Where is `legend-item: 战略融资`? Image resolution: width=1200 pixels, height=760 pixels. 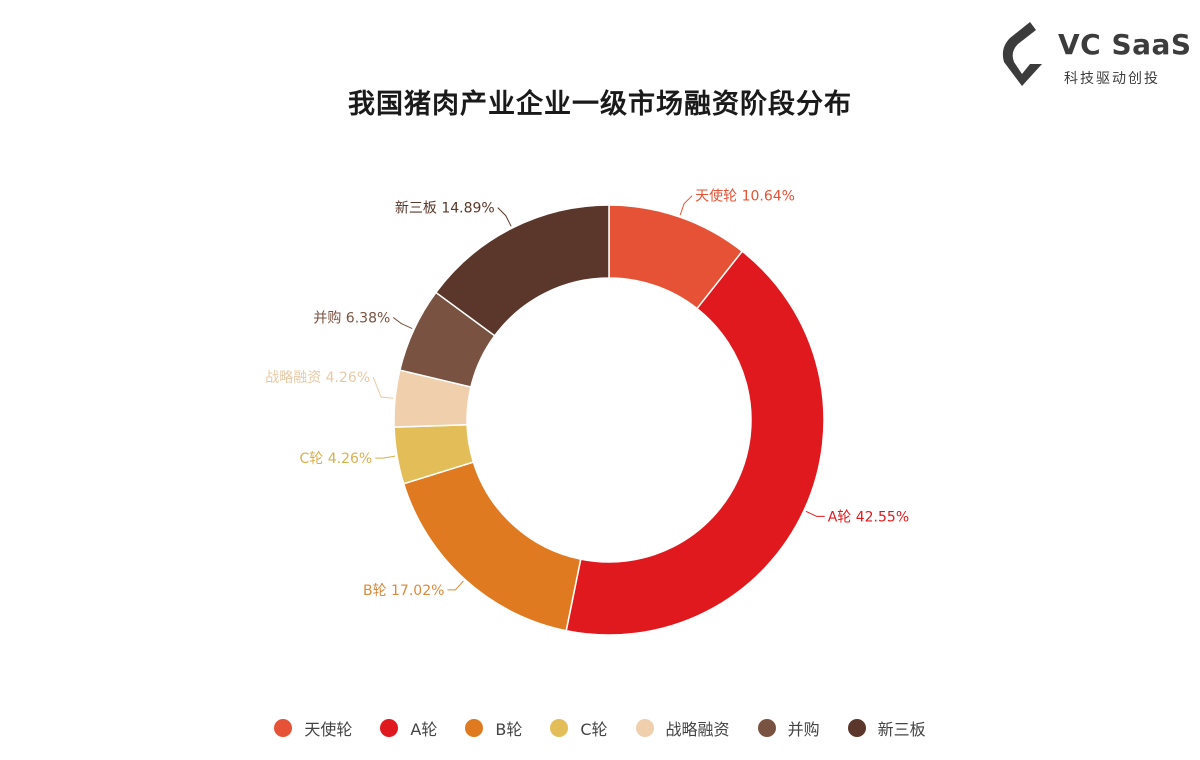 legend-item: 战略融资 is located at coordinates (682, 728).